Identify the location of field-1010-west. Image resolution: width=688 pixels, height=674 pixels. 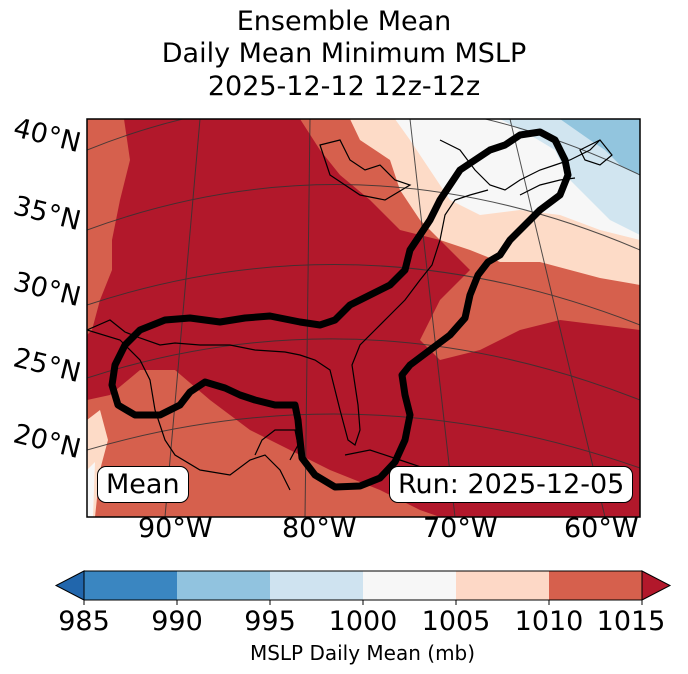
(108, 227).